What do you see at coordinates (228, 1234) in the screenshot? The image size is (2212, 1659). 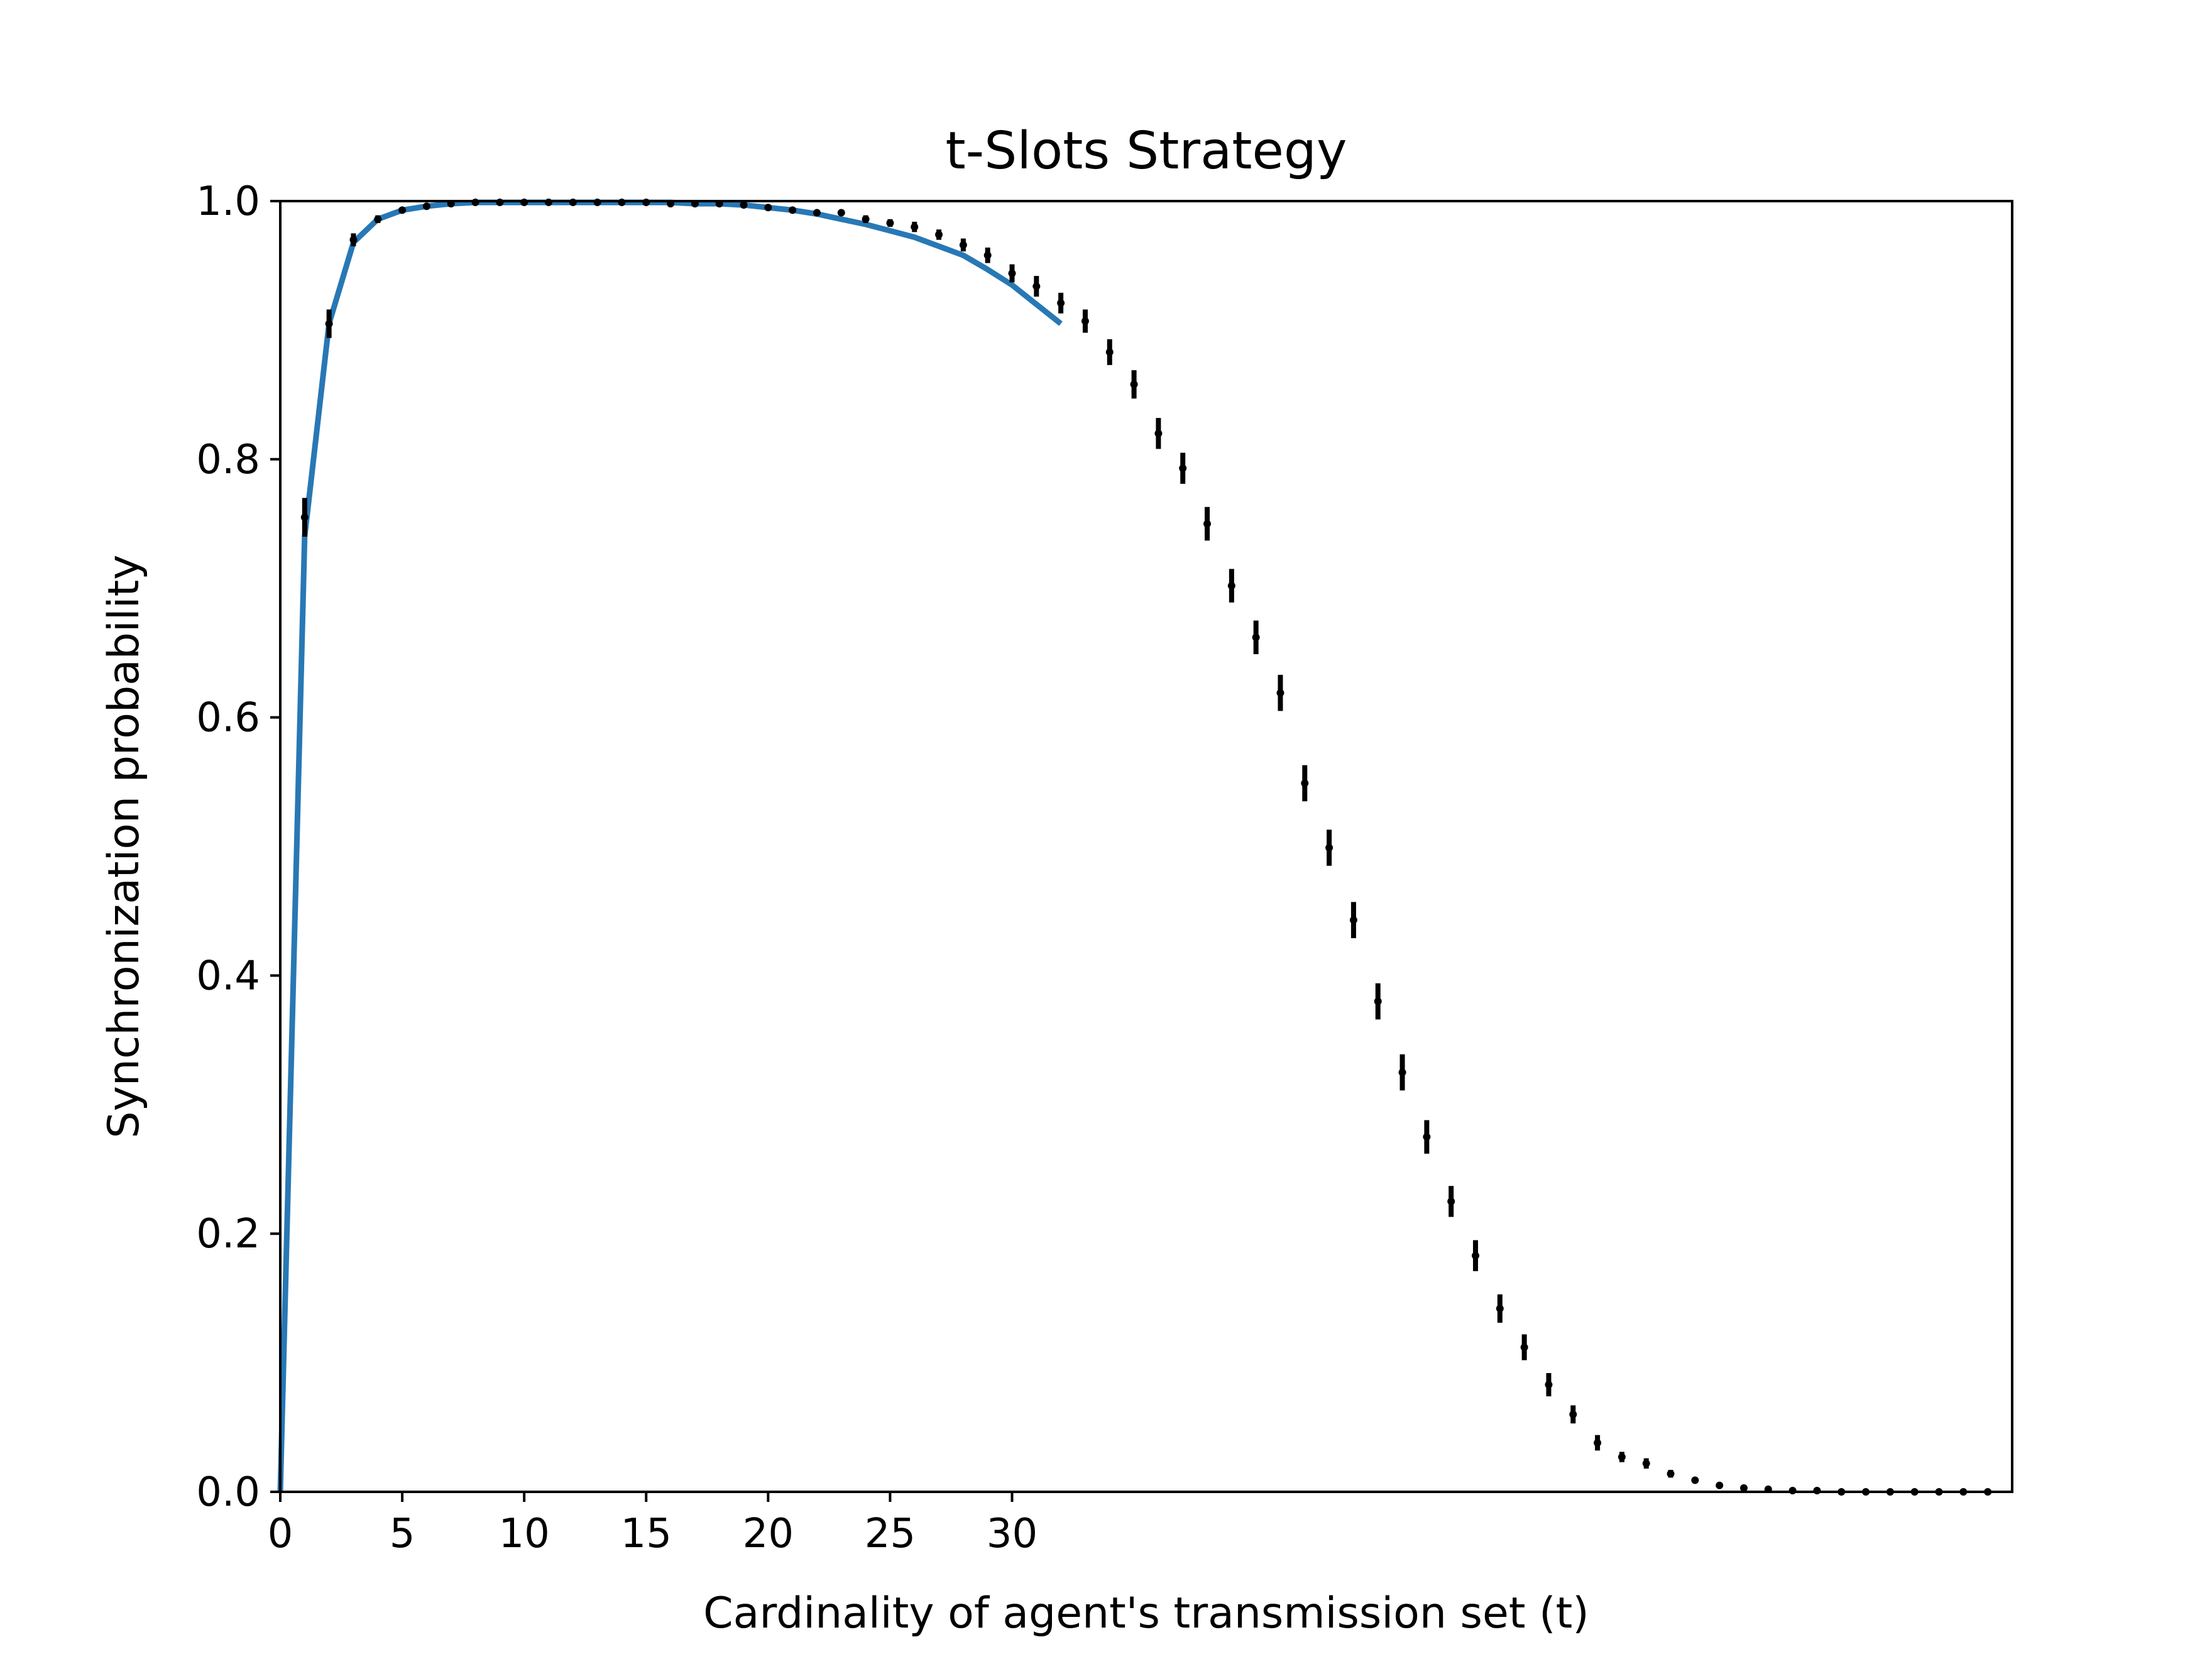 I see `y-tick-label: 0.2` at bounding box center [228, 1234].